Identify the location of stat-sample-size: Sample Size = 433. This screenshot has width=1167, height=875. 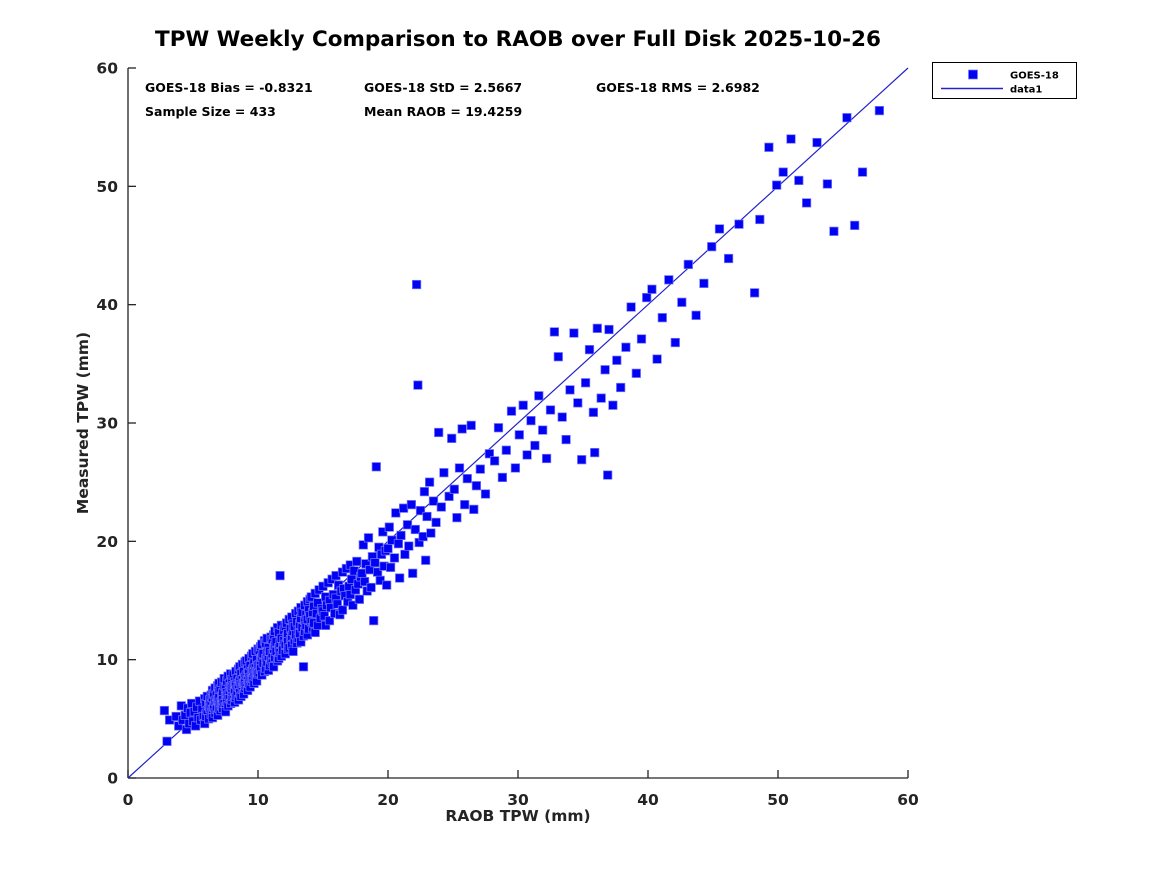
(210, 111).